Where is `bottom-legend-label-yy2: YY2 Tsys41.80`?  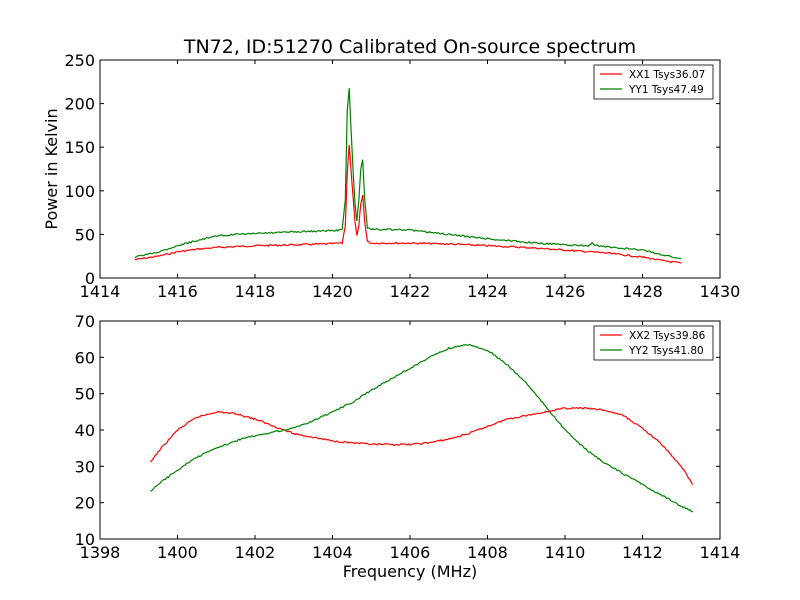
bottom-legend-label-yy2: YY2 Tsys41.80 is located at coordinates (666, 351).